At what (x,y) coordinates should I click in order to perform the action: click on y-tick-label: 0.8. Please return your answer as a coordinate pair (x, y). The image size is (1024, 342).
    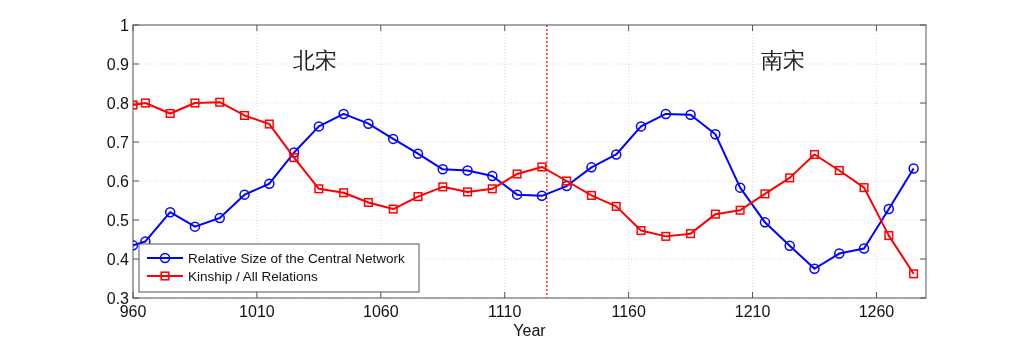
    Looking at the image, I should click on (118, 103).